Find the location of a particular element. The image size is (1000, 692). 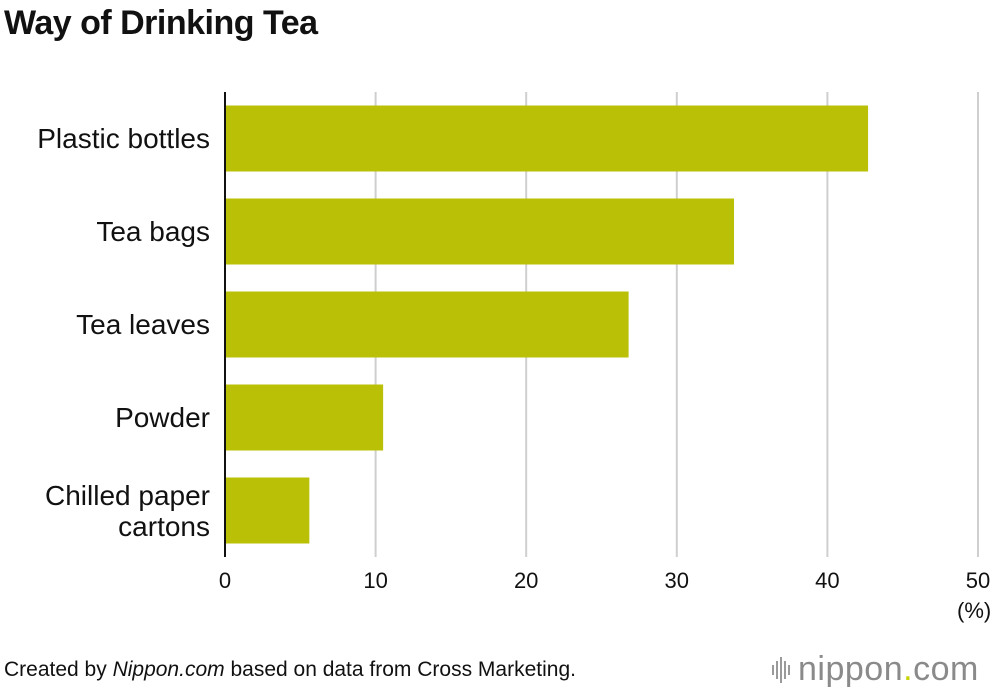

bar-tea-leaves is located at coordinates (427, 324).